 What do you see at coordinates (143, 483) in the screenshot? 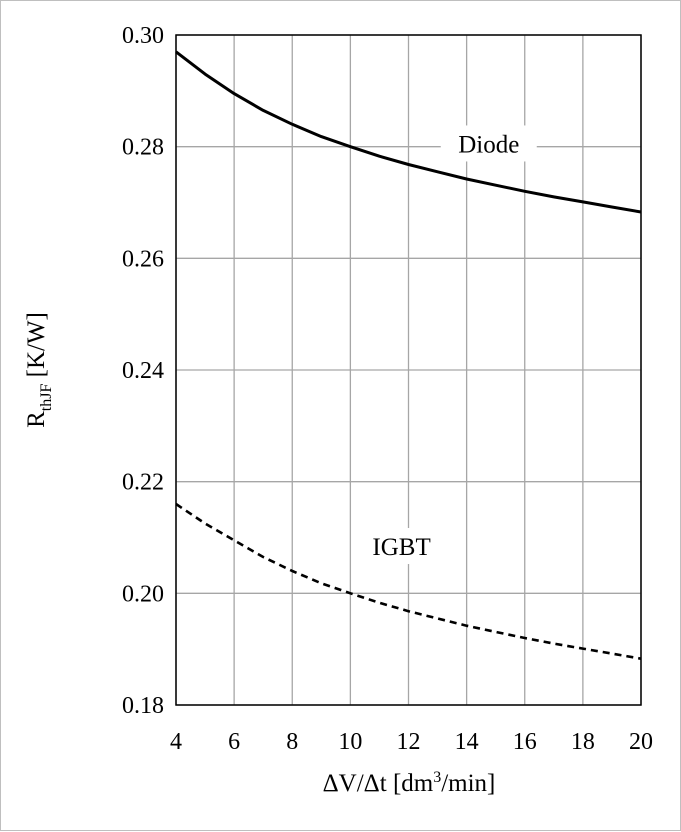
I see `y-tick-label: 0.22` at bounding box center [143, 483].